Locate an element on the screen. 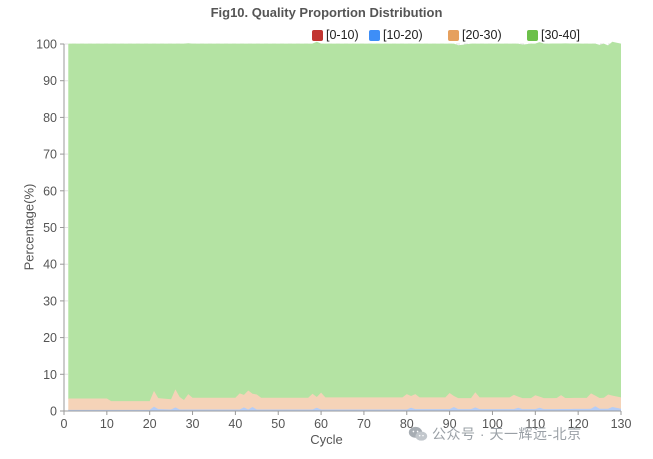 Image resolution: width=653 pixels, height=459 pixels. x-tick-label: 30 is located at coordinates (193, 424).